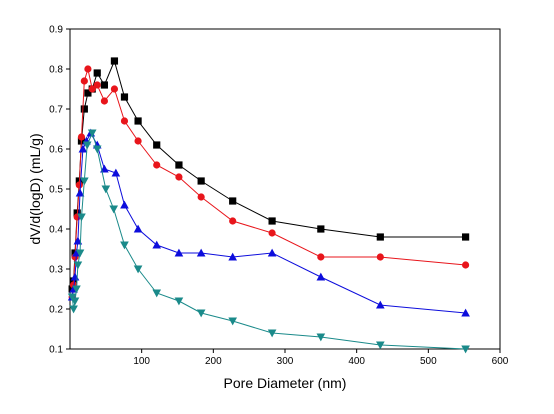  I want to click on y-tick-label: 0.5, so click(56, 190).